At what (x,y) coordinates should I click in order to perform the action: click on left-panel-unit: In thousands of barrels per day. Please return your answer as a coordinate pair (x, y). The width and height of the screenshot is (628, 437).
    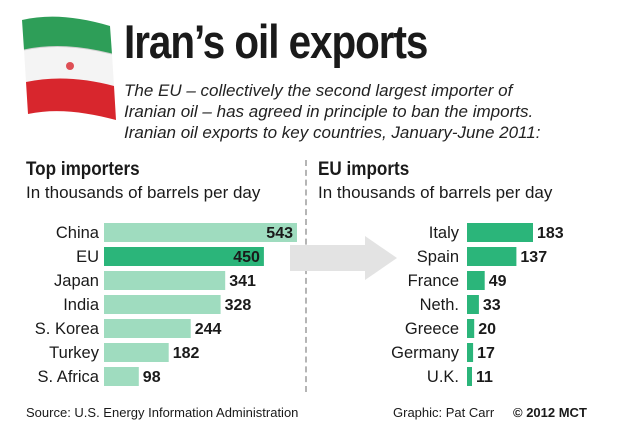
    Looking at the image, I should click on (143, 192).